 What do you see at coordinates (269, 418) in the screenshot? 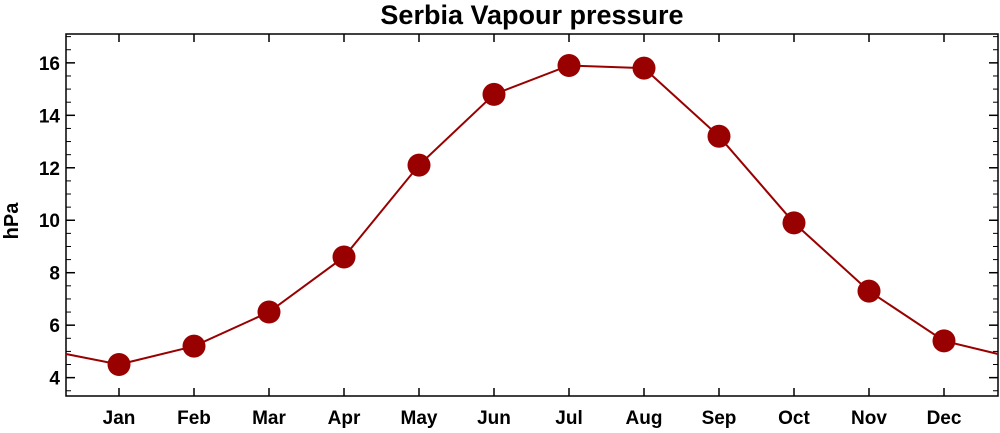
I see `x-tick-label: Mar` at bounding box center [269, 418].